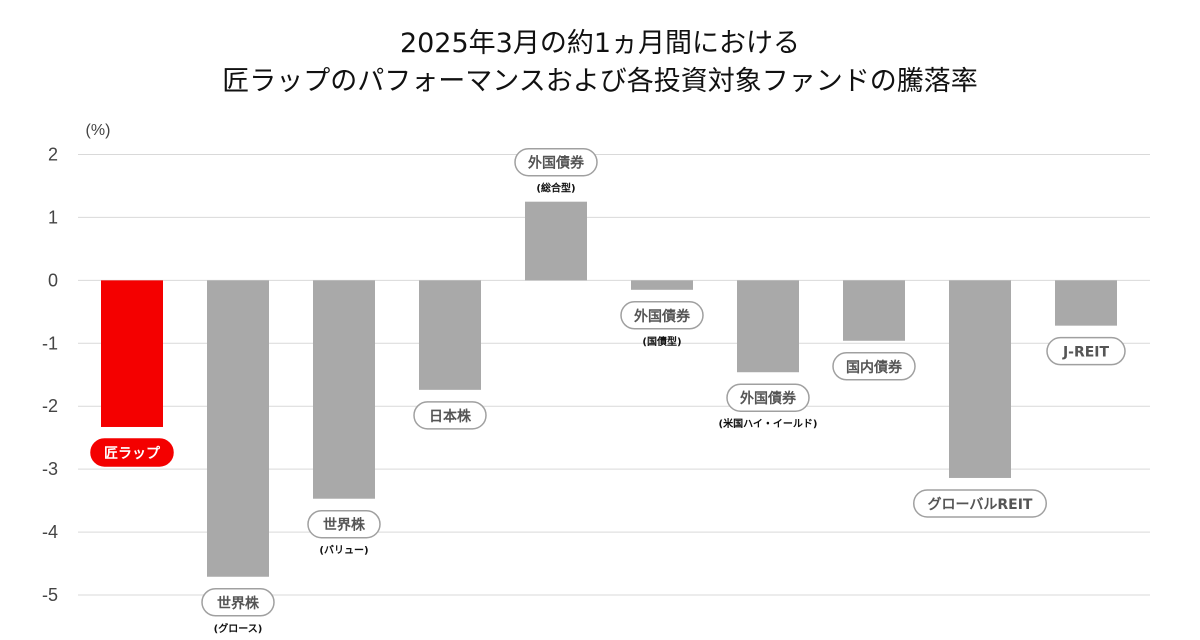 This screenshot has height=640, width=1200. Describe the element at coordinates (50, 406) in the screenshot. I see `y-tick-label: -2` at that location.